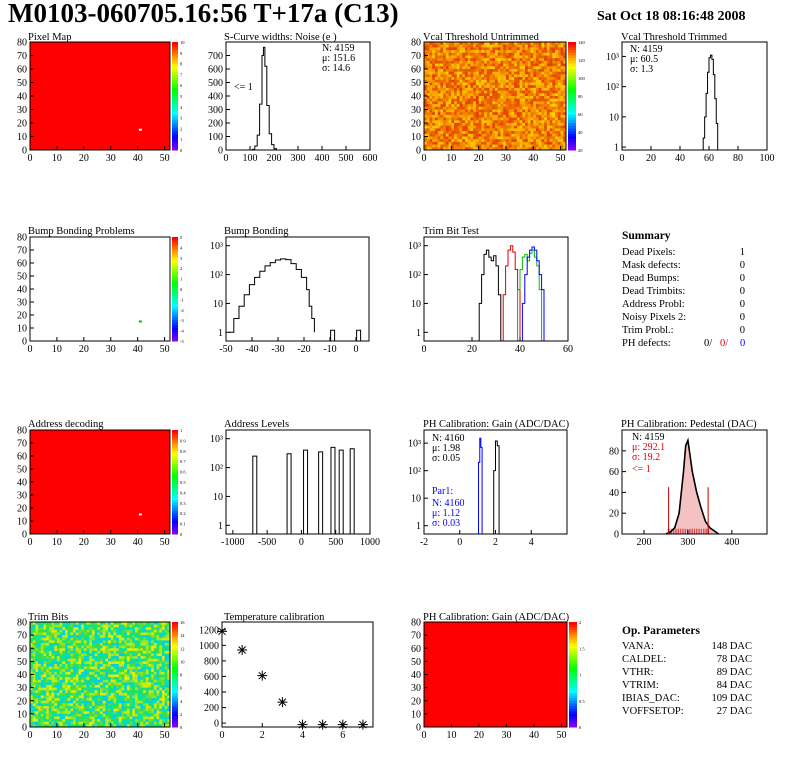 The height and width of the screenshot is (772, 796). Describe the element at coordinates (333, 335) in the screenshot. I see `isolated-bin` at that location.